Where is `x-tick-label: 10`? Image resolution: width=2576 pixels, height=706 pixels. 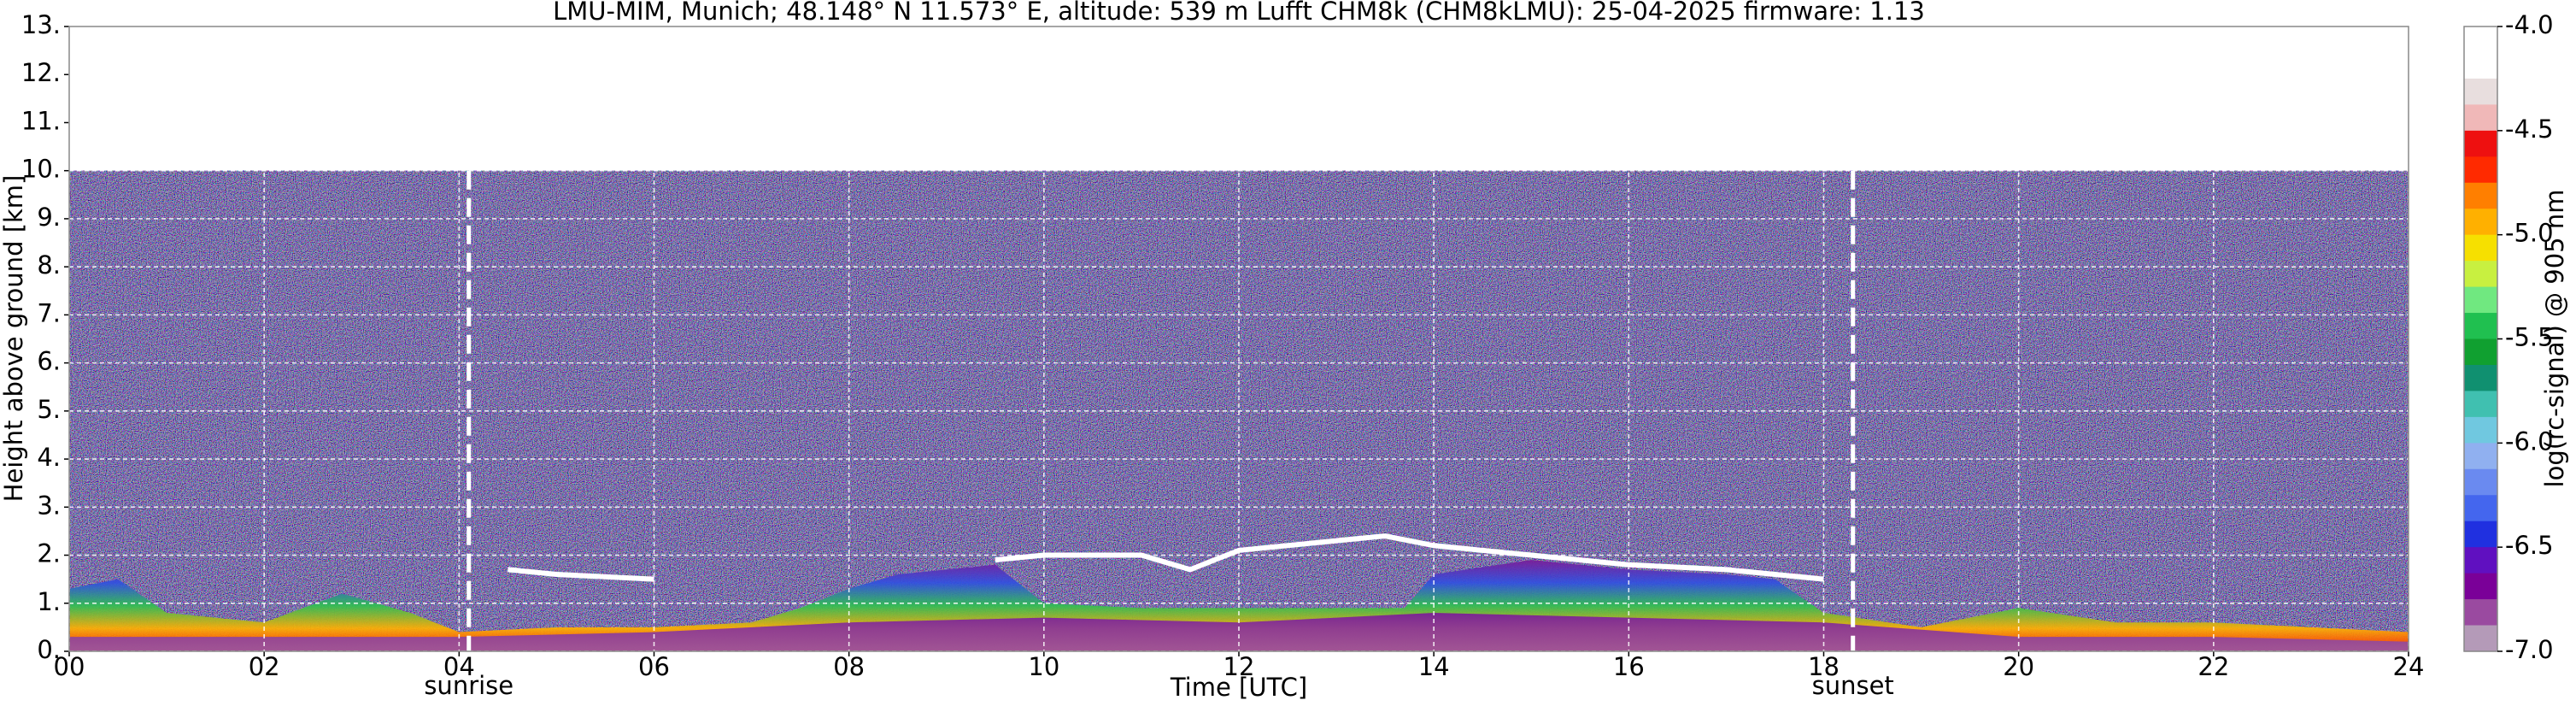
x-tick-label: 10 is located at coordinates (1043, 666).